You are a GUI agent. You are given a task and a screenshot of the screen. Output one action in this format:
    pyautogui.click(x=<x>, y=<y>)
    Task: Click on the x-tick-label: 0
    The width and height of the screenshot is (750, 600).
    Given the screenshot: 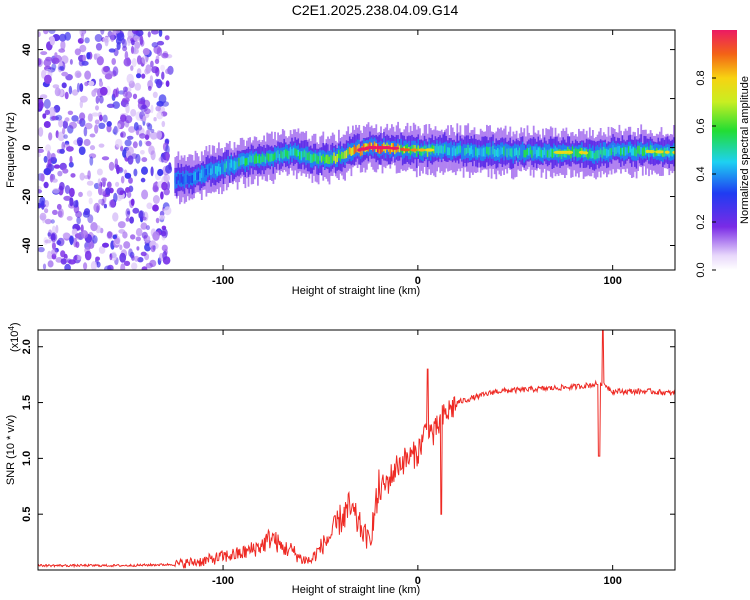 What is the action you would take?
    pyautogui.click(x=418, y=581)
    